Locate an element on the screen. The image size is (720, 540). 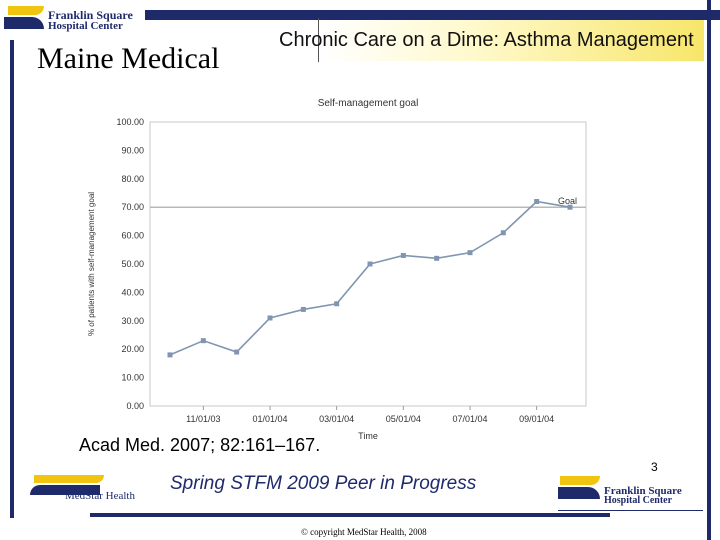
left-frame-bar is located at coordinates (12, 279).